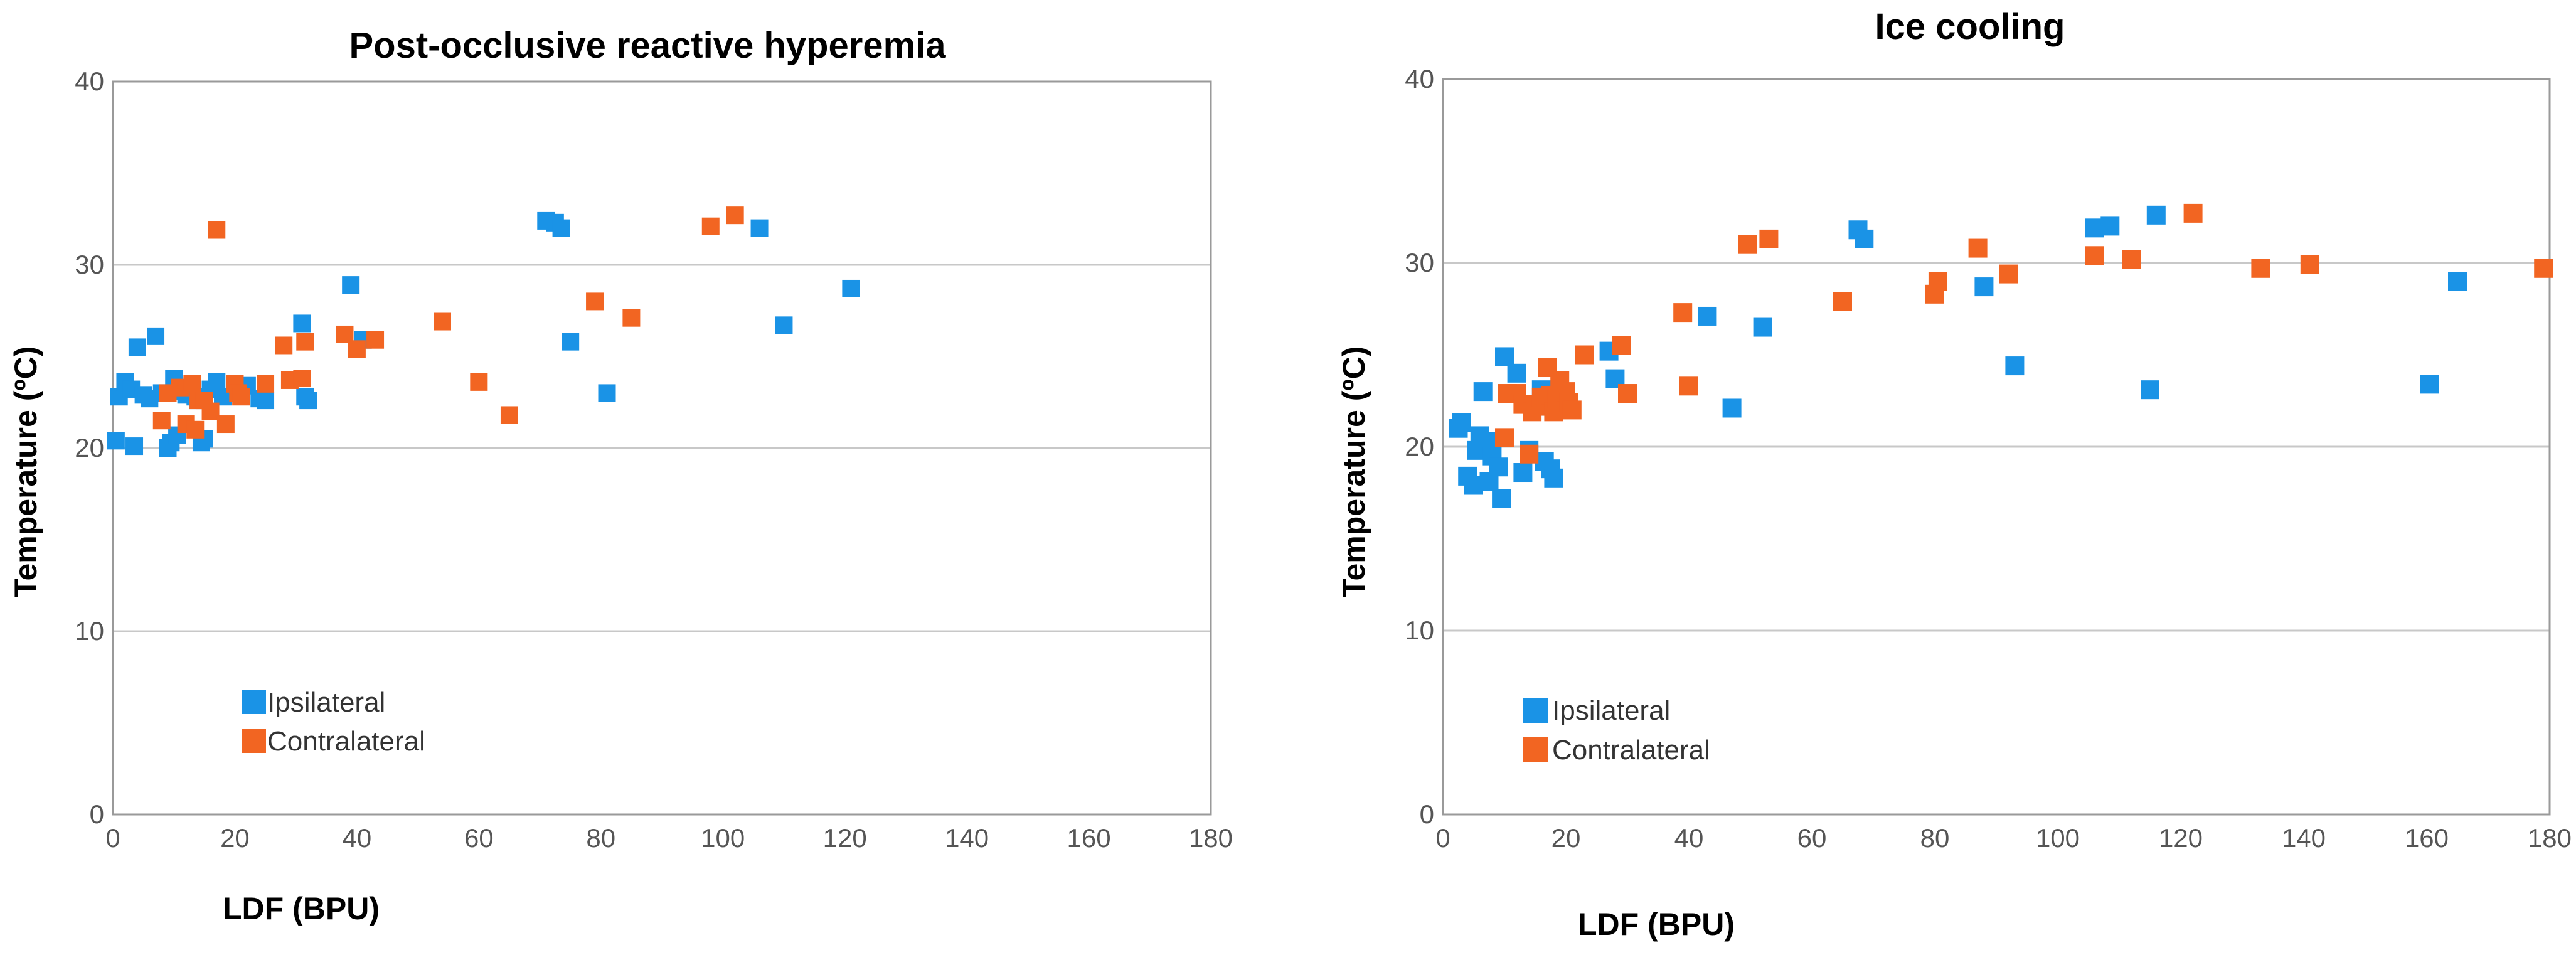  I want to click on x-tick-label: 140, so click(967, 838).